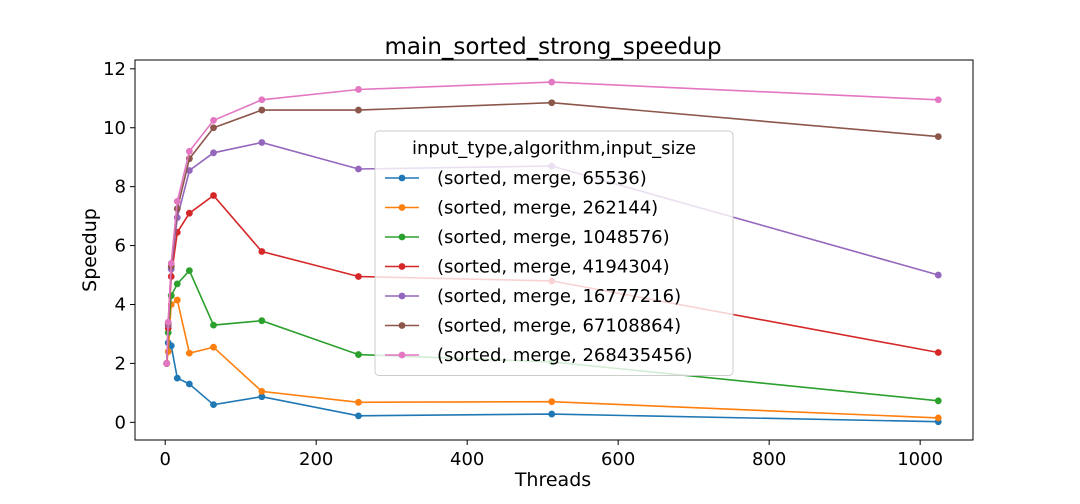  I want to click on x-tick-label: 400, so click(467, 459).